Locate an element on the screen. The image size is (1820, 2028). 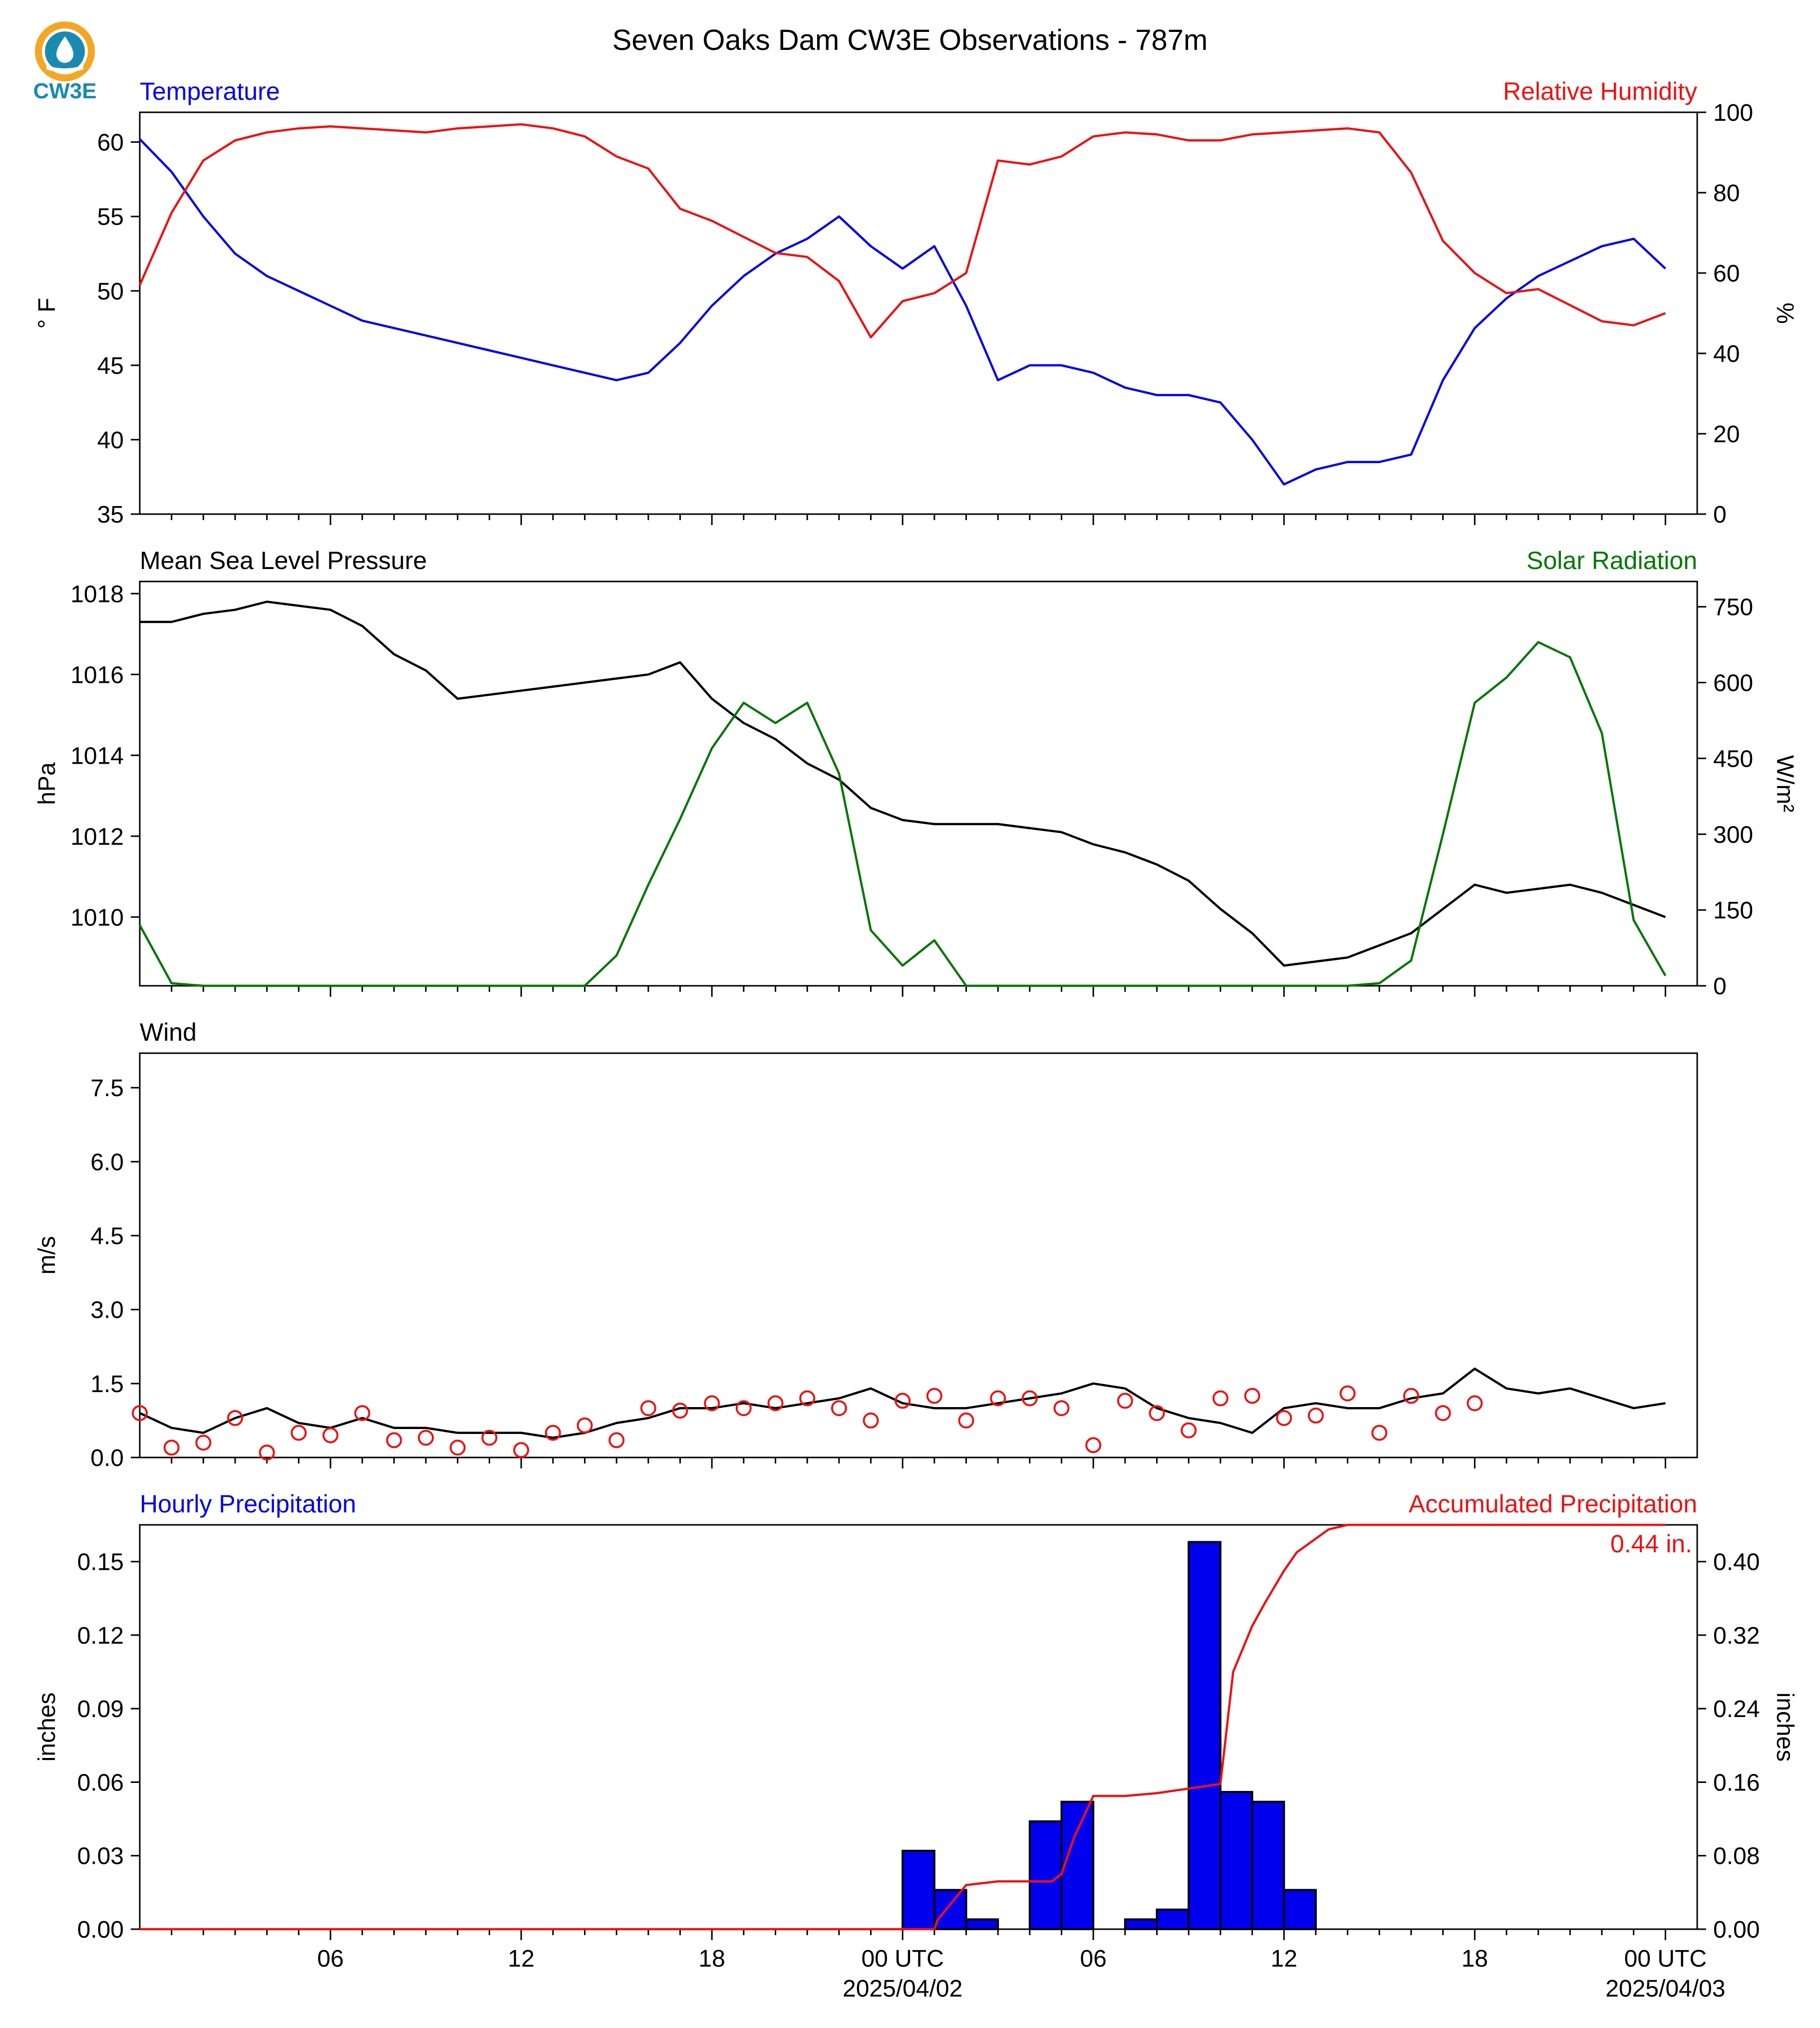
series-line-temperature is located at coordinates (902, 312).